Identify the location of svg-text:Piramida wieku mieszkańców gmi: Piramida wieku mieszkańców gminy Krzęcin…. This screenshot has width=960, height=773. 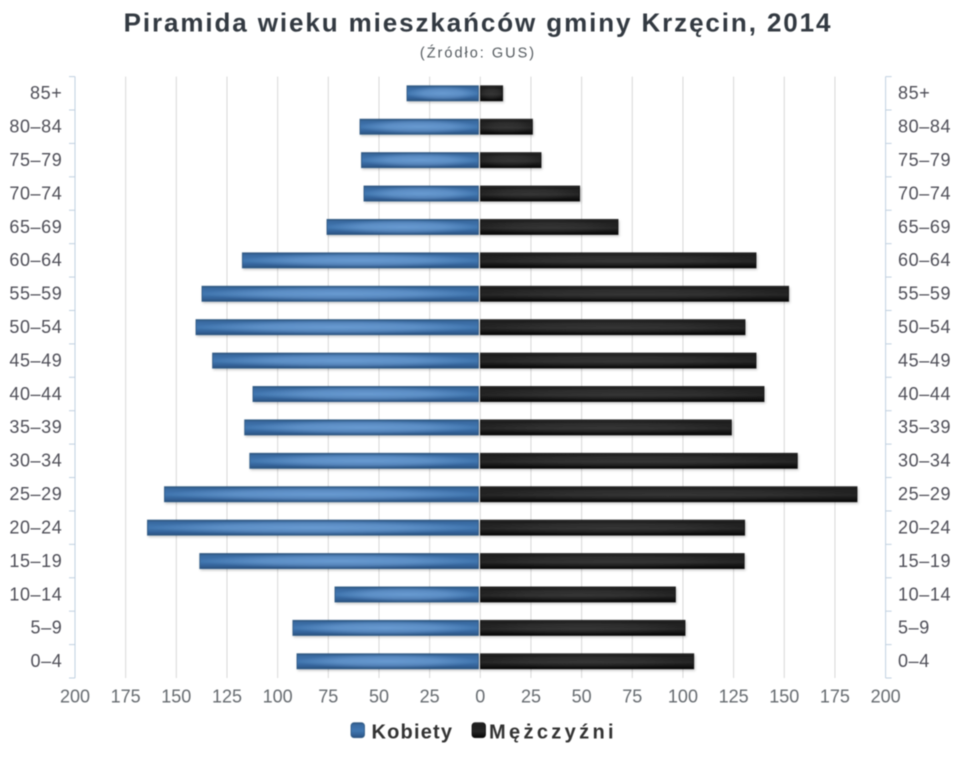
(478, 23).